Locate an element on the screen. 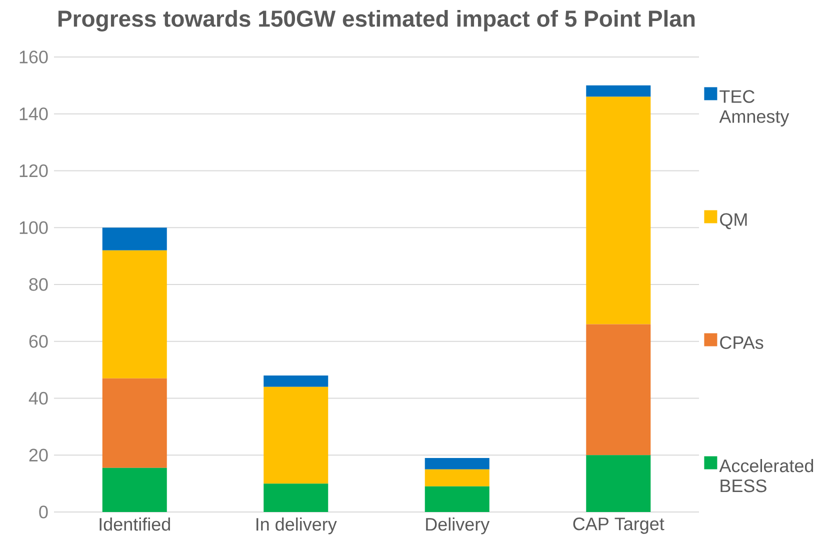 This screenshot has width=831, height=547. y-tick-label: 0 is located at coordinates (43, 512).